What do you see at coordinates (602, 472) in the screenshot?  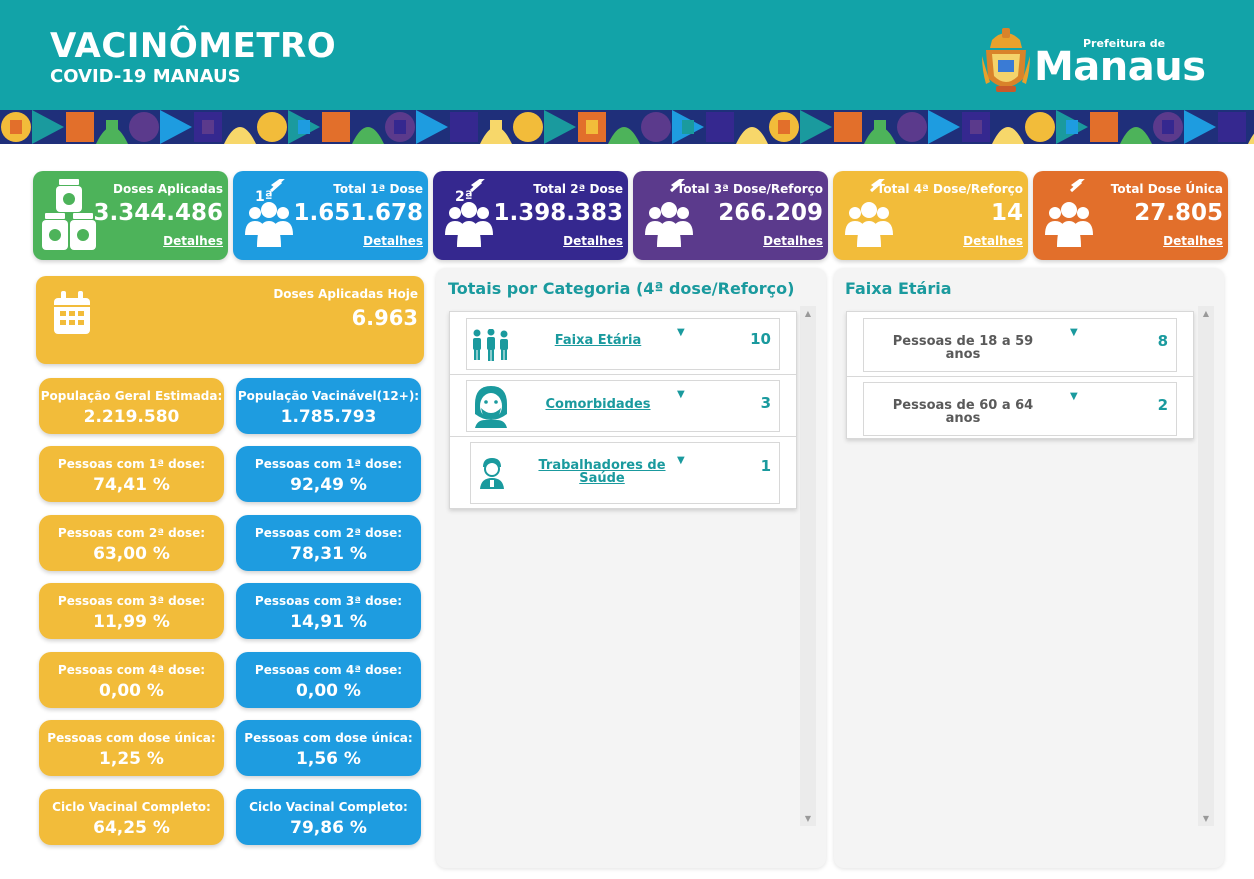 I see `category-link: Trabalhadores de Saúde` at bounding box center [602, 472].